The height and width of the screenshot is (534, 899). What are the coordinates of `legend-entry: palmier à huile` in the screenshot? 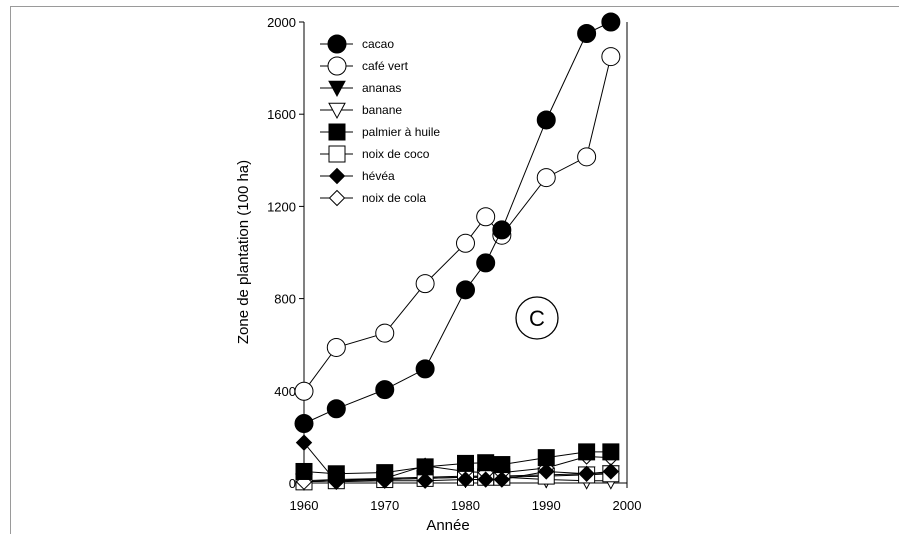 It's located at (380, 132).